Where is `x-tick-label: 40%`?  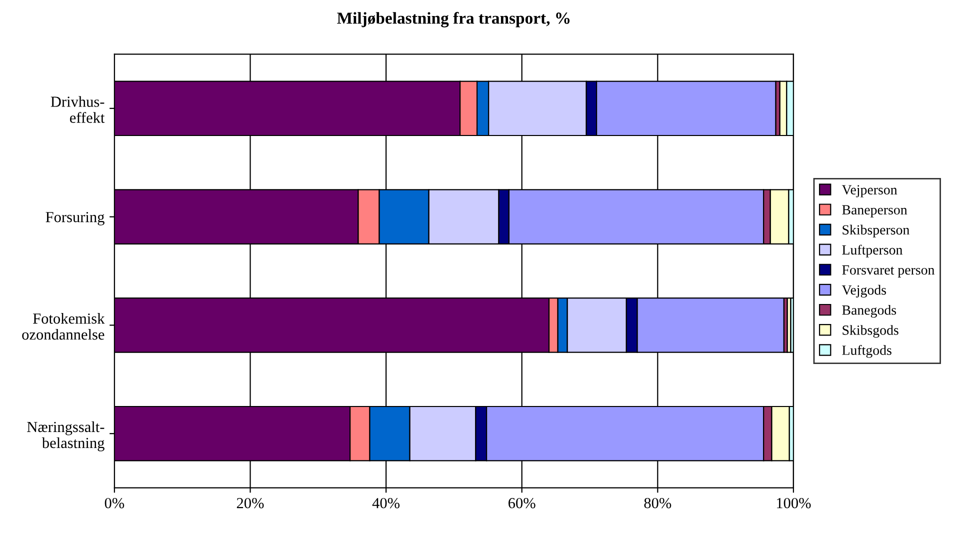 x-tick-label: 40% is located at coordinates (386, 503).